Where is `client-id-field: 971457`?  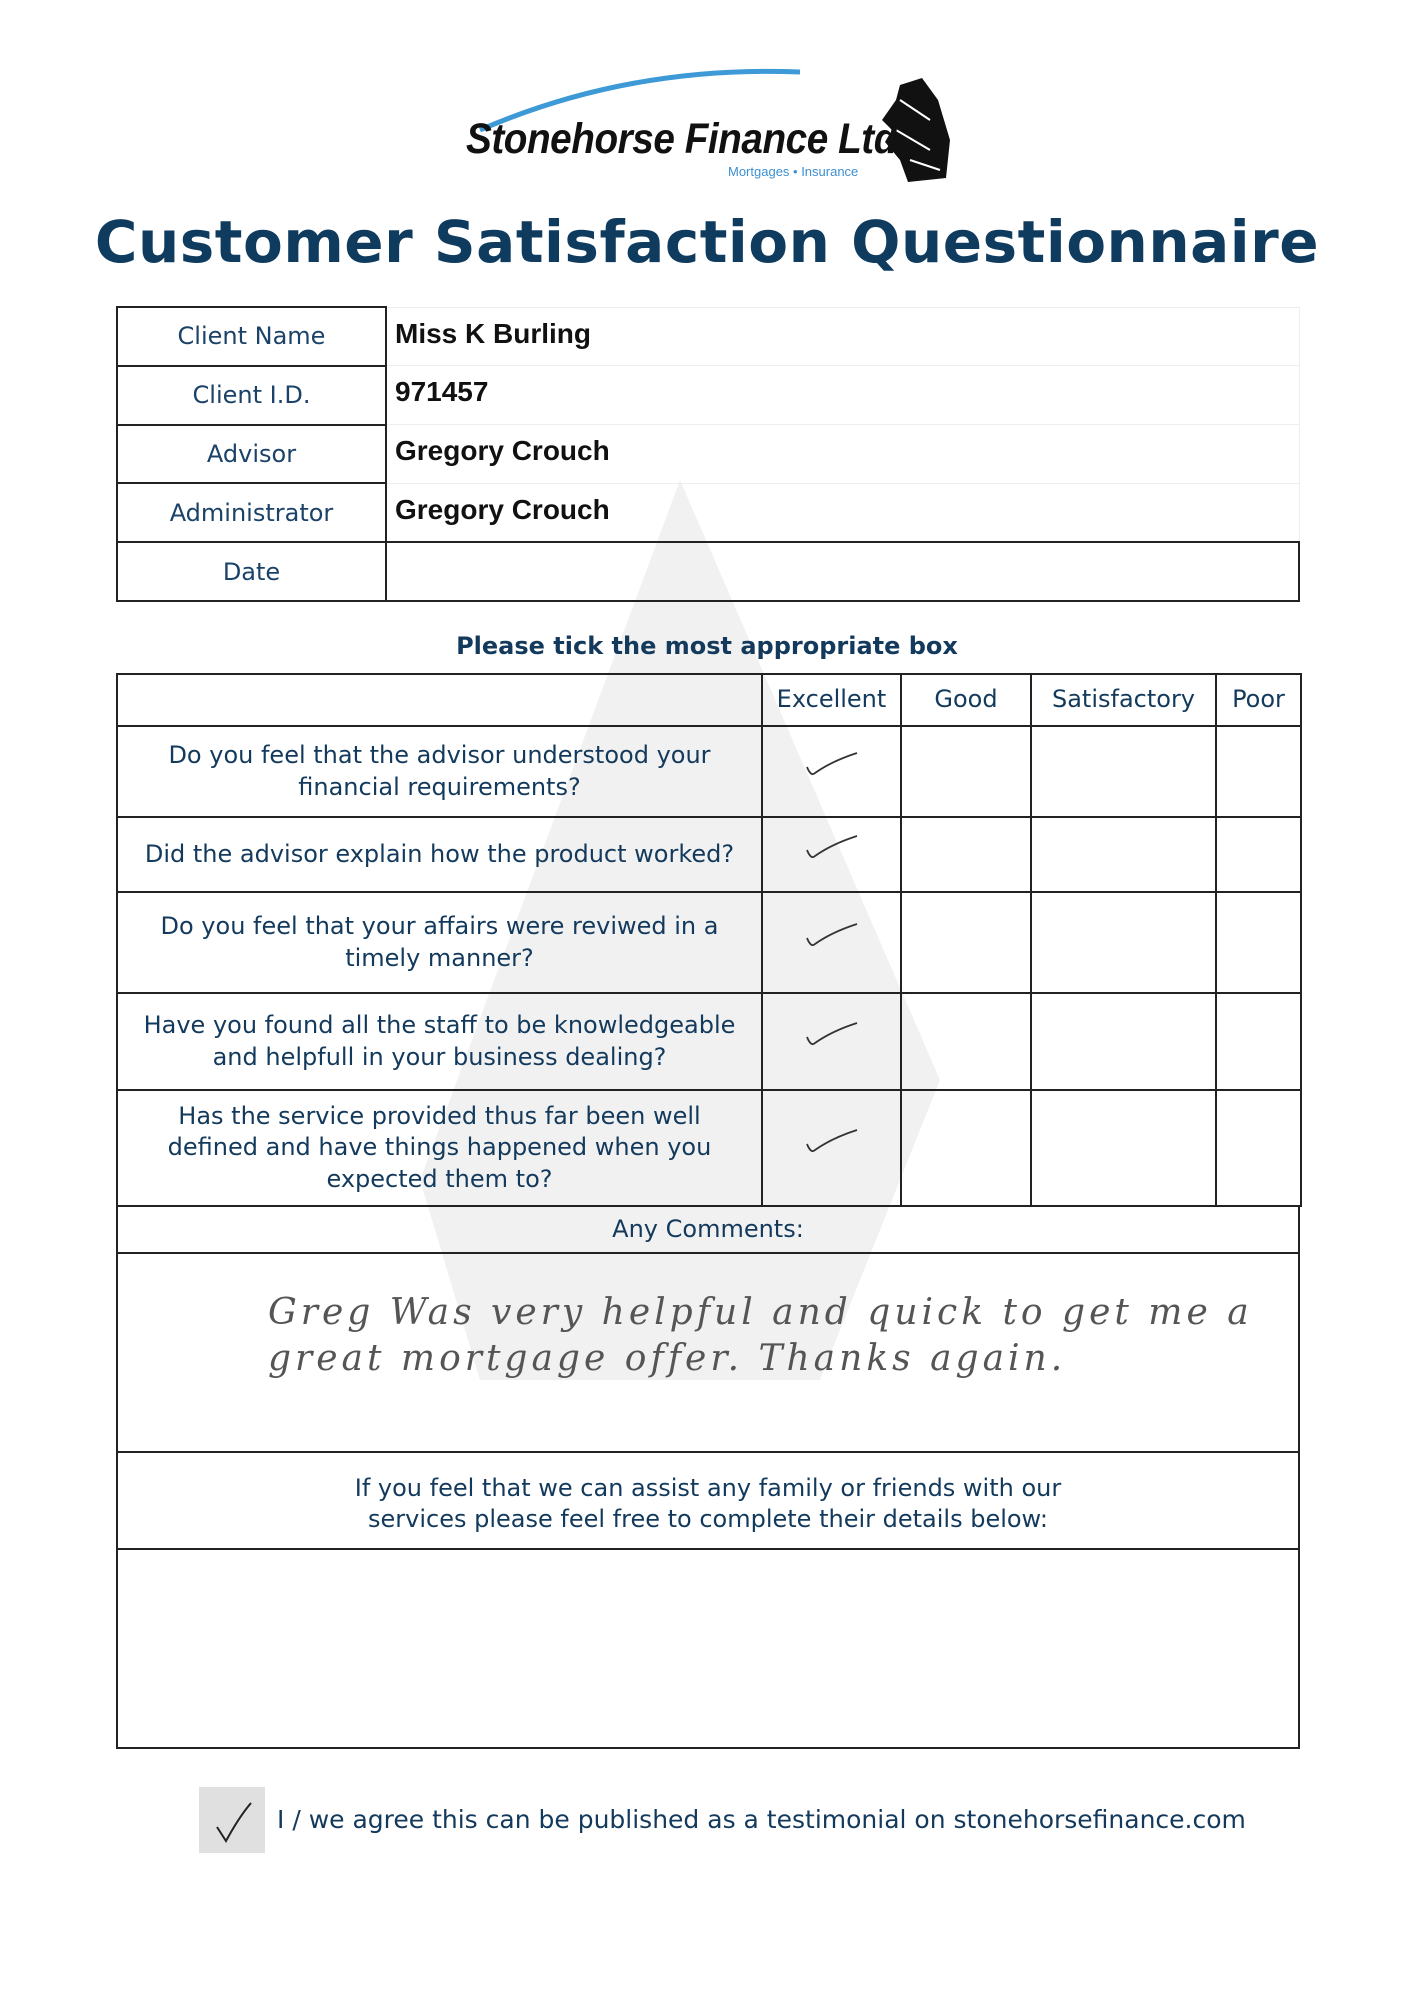 client-id-field: 971457 is located at coordinates (842, 395).